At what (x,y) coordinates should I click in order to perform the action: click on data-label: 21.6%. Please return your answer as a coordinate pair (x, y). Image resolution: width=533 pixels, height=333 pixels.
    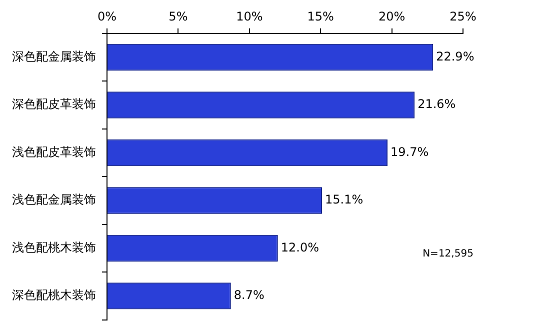
    Looking at the image, I should click on (437, 104).